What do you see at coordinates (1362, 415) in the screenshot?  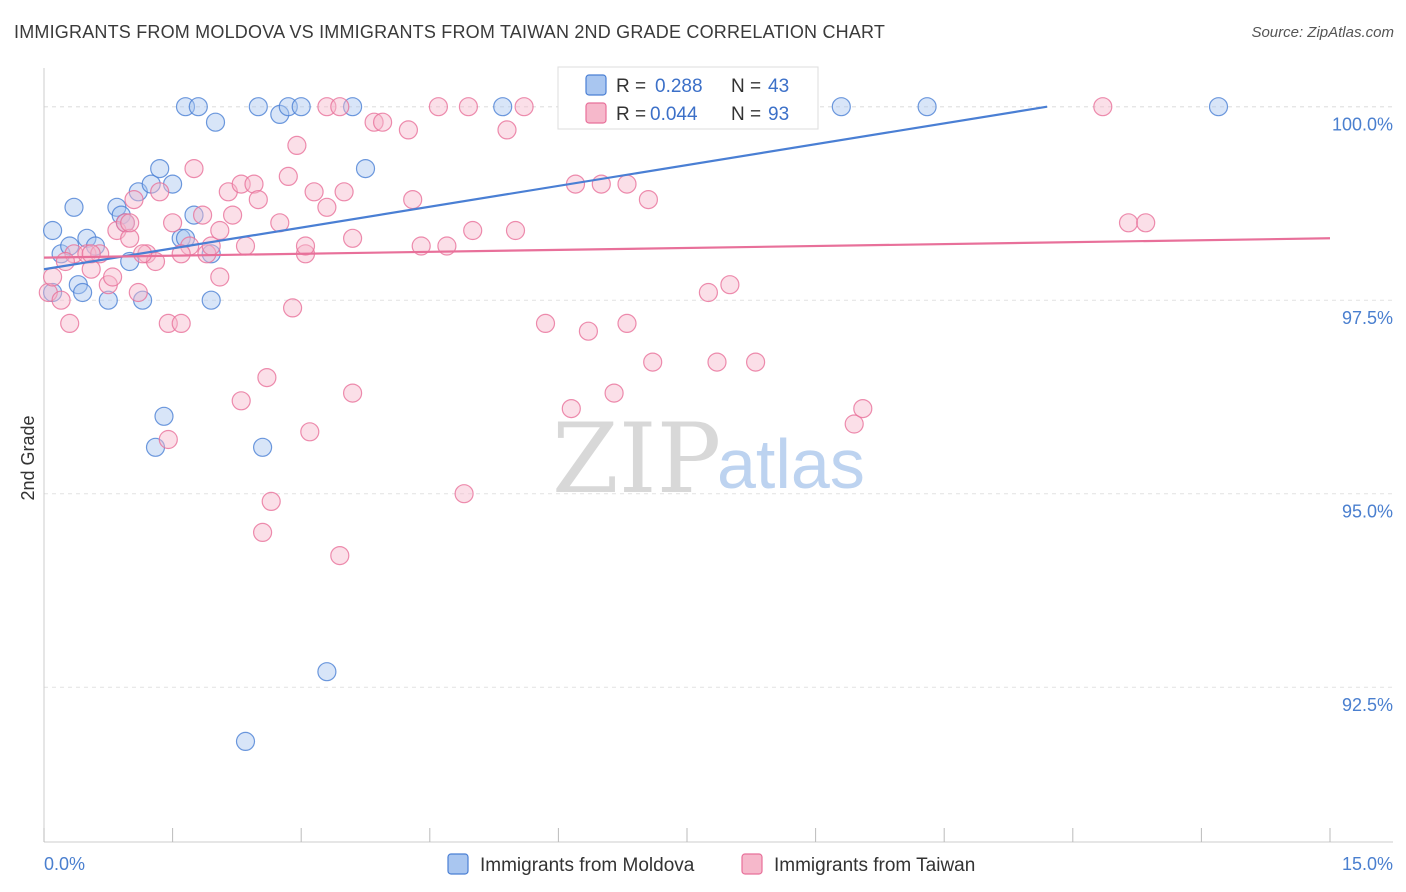 I see `y-tick-labels: 100.0% 97.5% 95.0% 92.5%` at bounding box center [1362, 415].